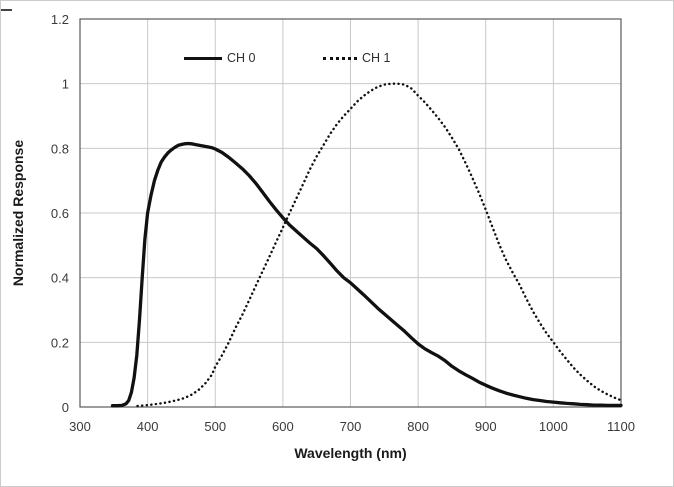 The image size is (674, 487). I want to click on y-tick-label: 0, so click(65, 407).